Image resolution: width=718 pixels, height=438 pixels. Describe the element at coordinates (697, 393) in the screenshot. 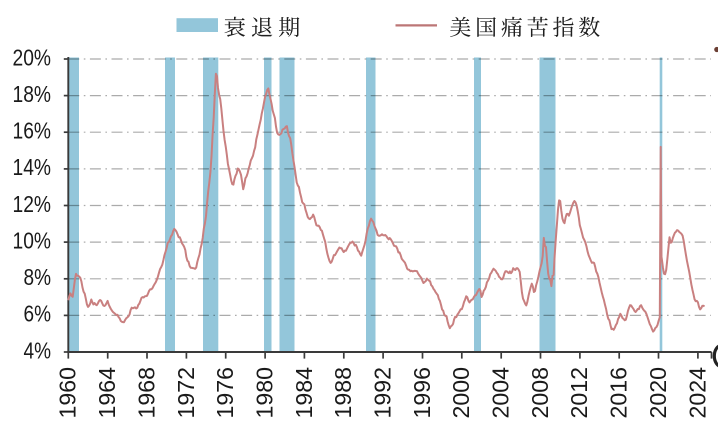

I see `svg-text: 2024` at that location.